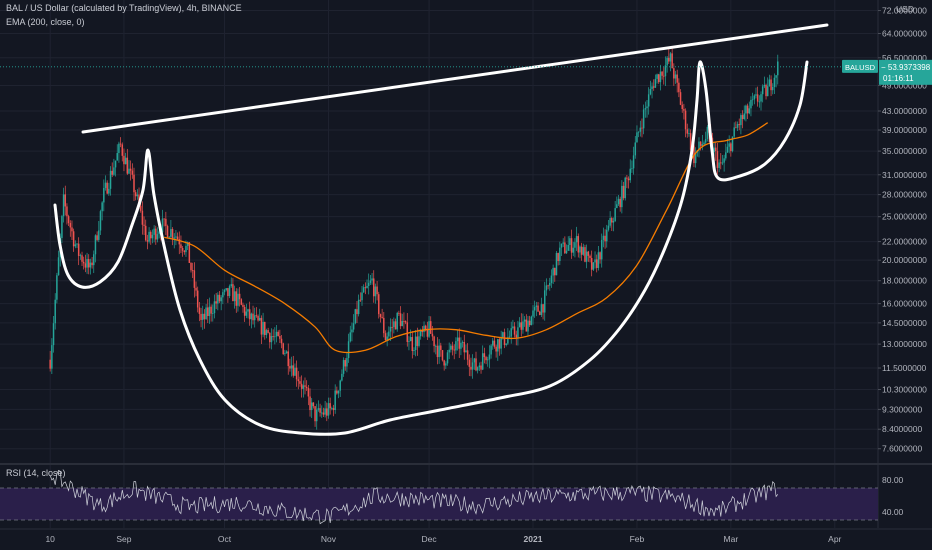 The height and width of the screenshot is (550, 932). I want to click on time-axis-label: Oct, so click(225, 539).